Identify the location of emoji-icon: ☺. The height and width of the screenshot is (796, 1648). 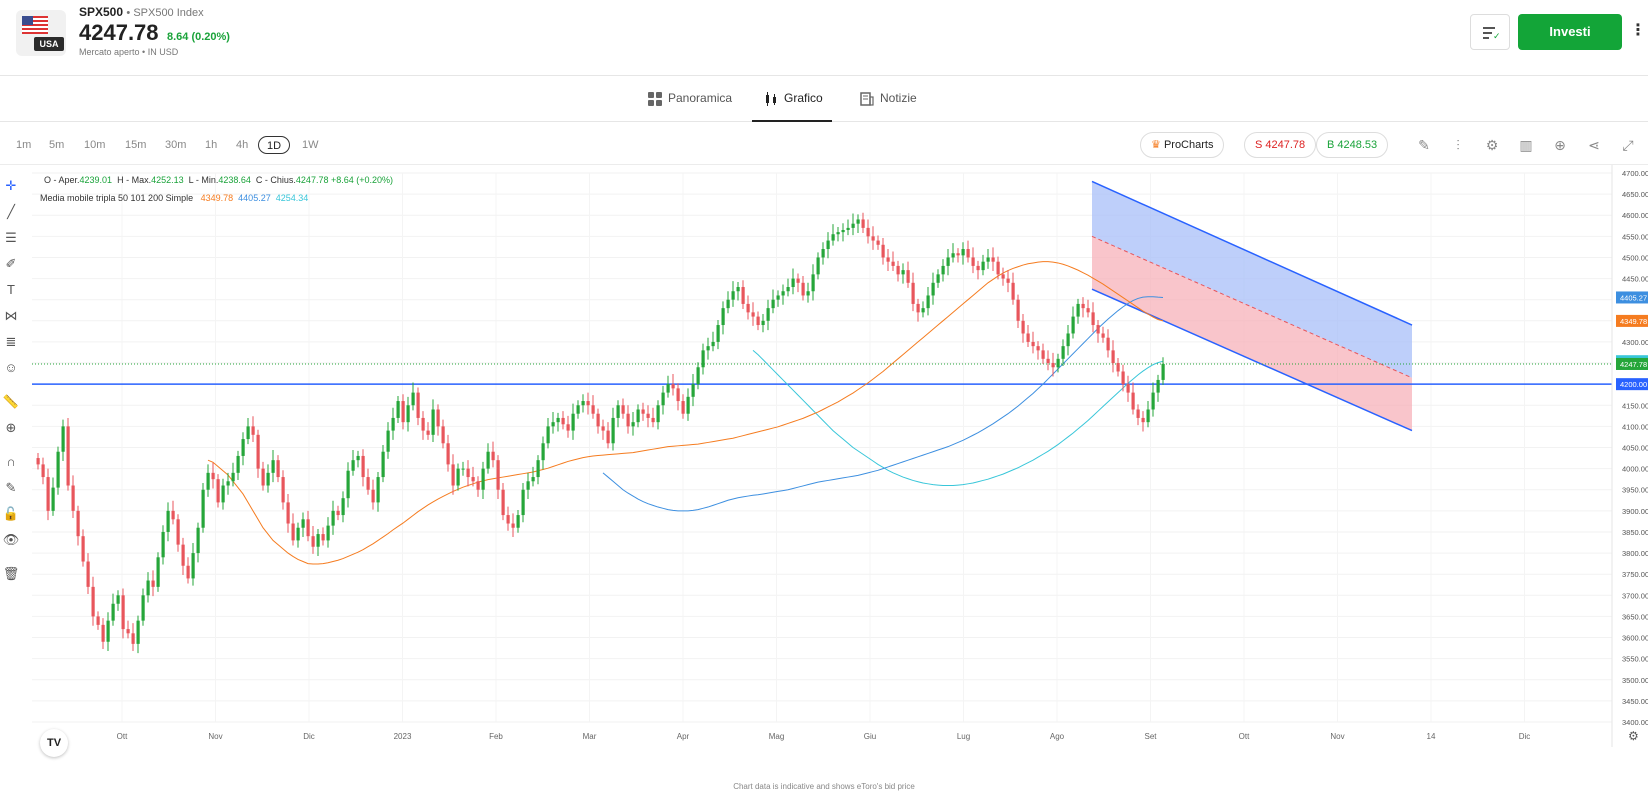
(11, 368).